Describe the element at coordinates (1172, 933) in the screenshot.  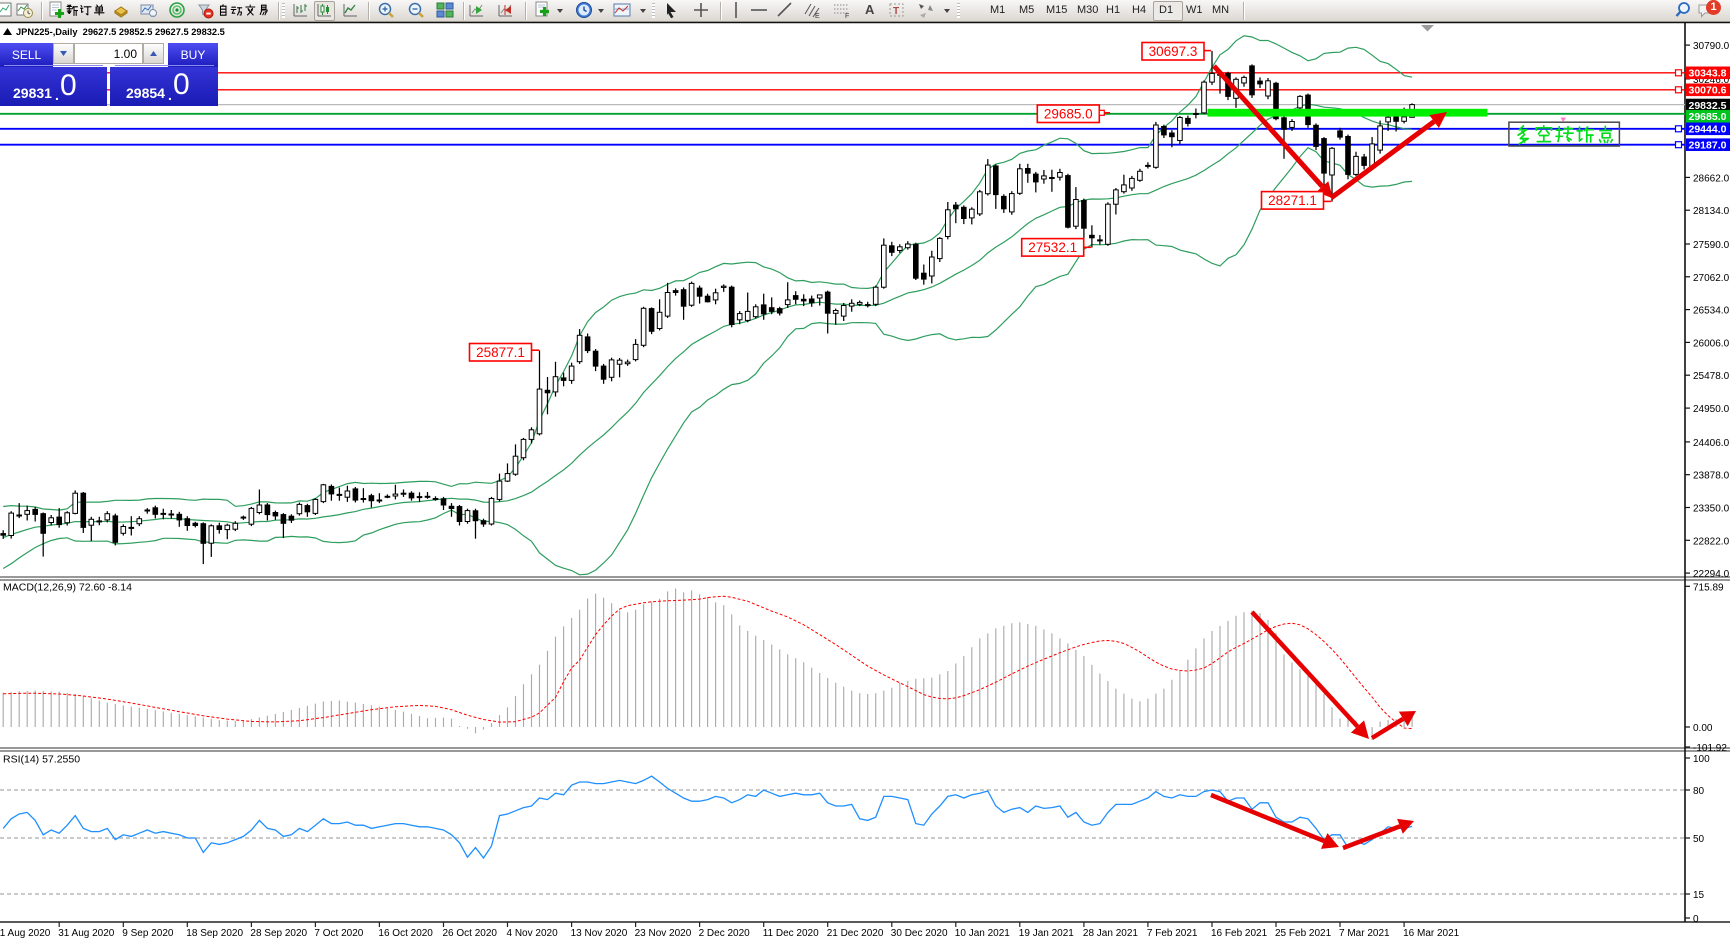
I see `svg-text: 7 Feb 2021` at that location.